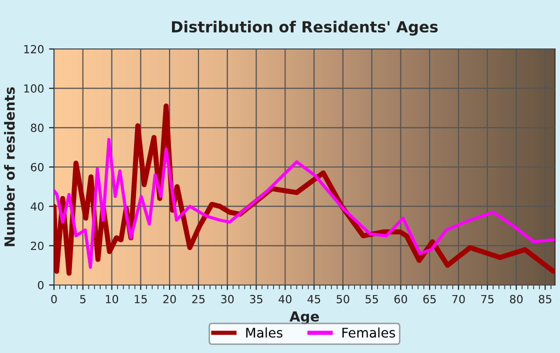 Image resolution: width=560 pixels, height=353 pixels. What do you see at coordinates (37, 167) in the screenshot?
I see `y-tick-label: 60` at bounding box center [37, 167].